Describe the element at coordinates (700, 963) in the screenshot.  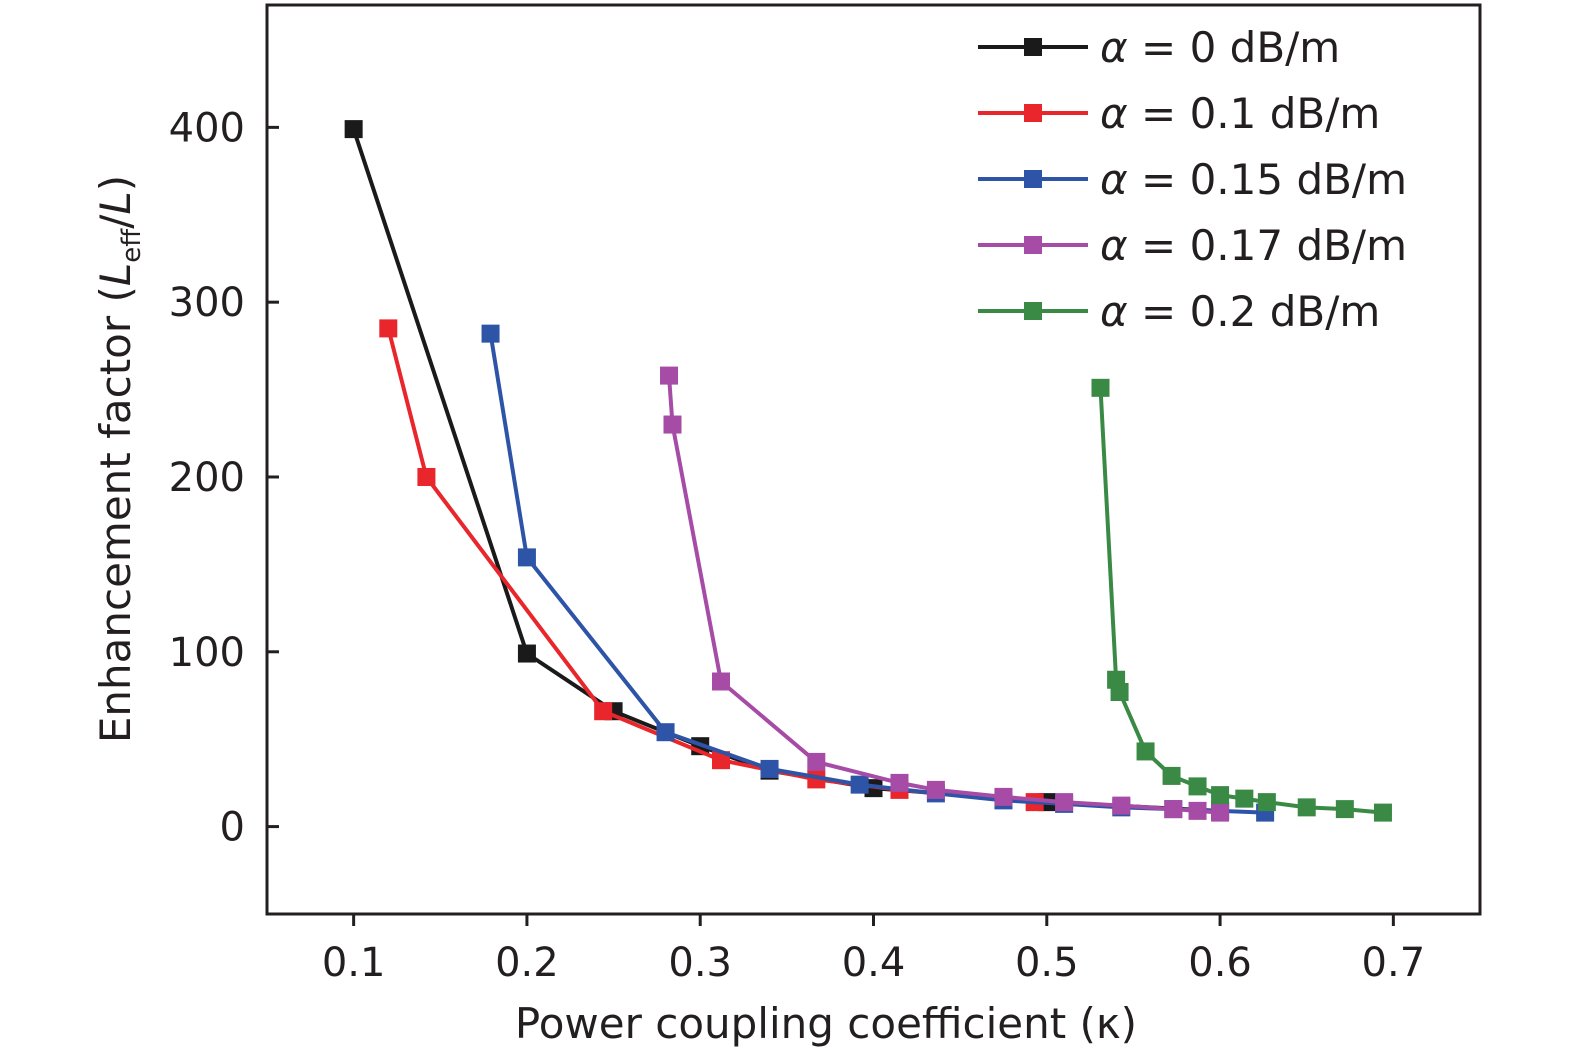
I see `x-tick-label: 0.3` at that location.